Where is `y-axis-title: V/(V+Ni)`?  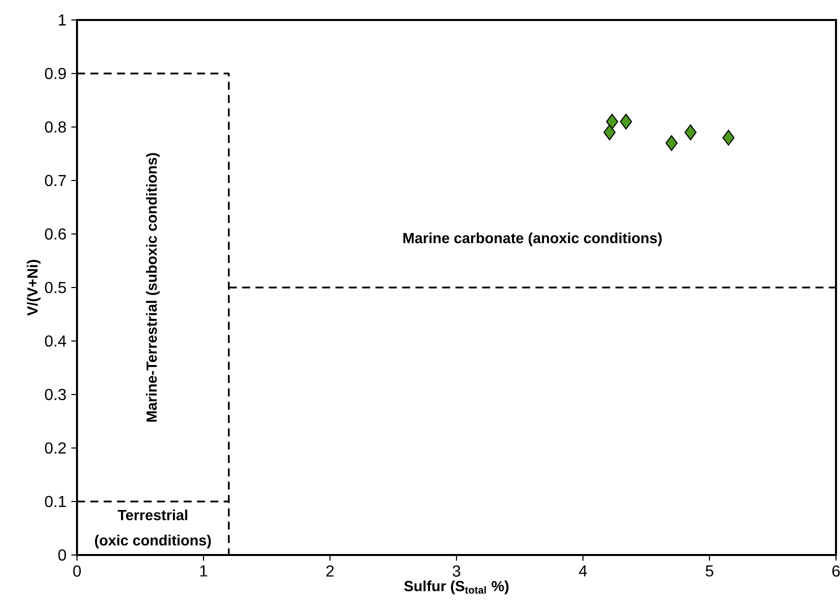 y-axis-title: V/(V+Ni) is located at coordinates (33, 288).